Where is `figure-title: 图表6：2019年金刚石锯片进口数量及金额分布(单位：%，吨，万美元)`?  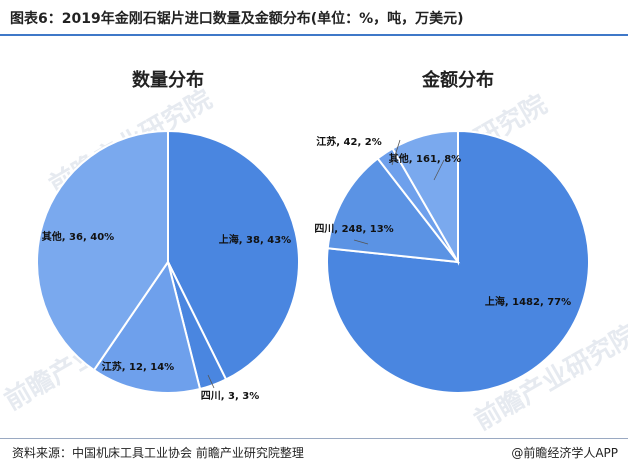
figure-title: 图表6：2019年金刚石锯片进口数量及金额分布(单位：%，吨，万美元) is located at coordinates (237, 19).